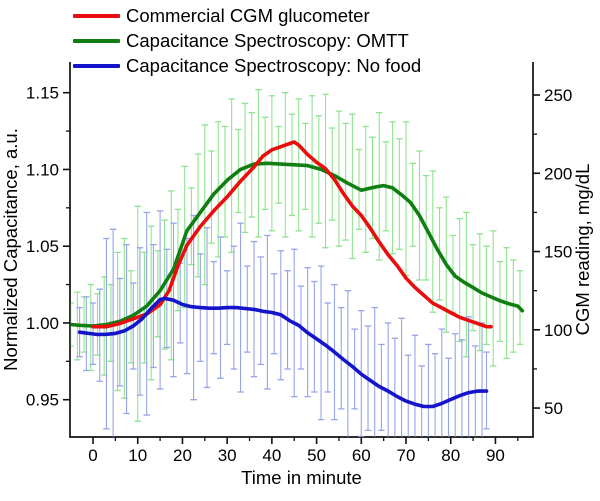 Image resolution: width=600 pixels, height=501 pixels. Describe the element at coordinates (96, 40) in the screenshot. I see `green-line-swatch` at that location.